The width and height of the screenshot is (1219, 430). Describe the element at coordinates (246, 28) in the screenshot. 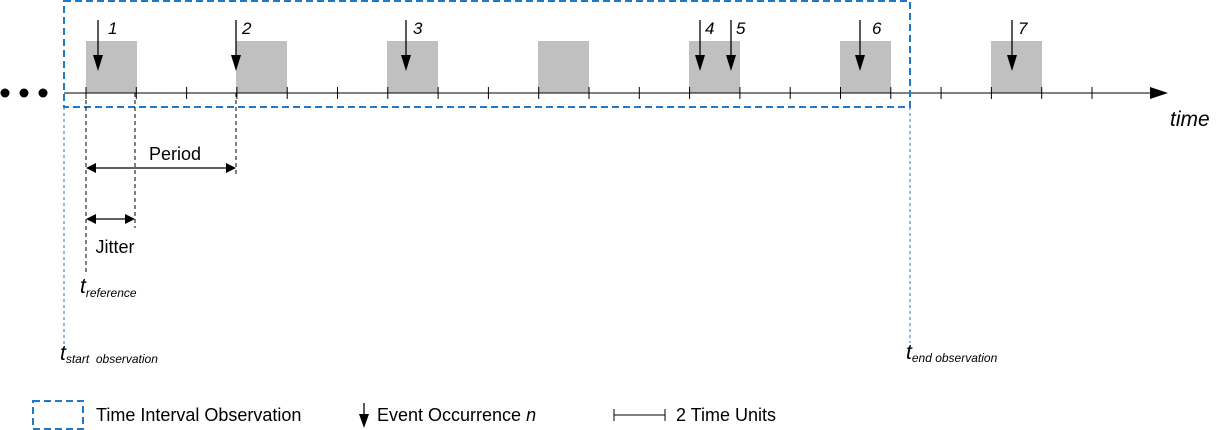

I see `event-number-label: 2` at that location.